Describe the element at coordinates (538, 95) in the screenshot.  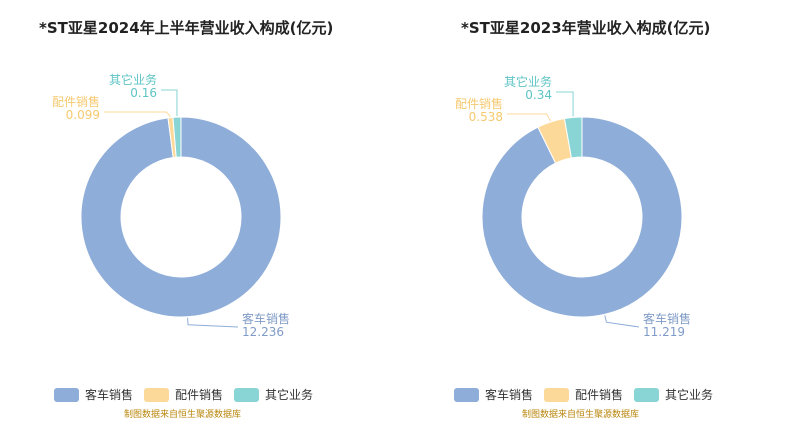
I see `slice-value-label: 0.34` at that location.